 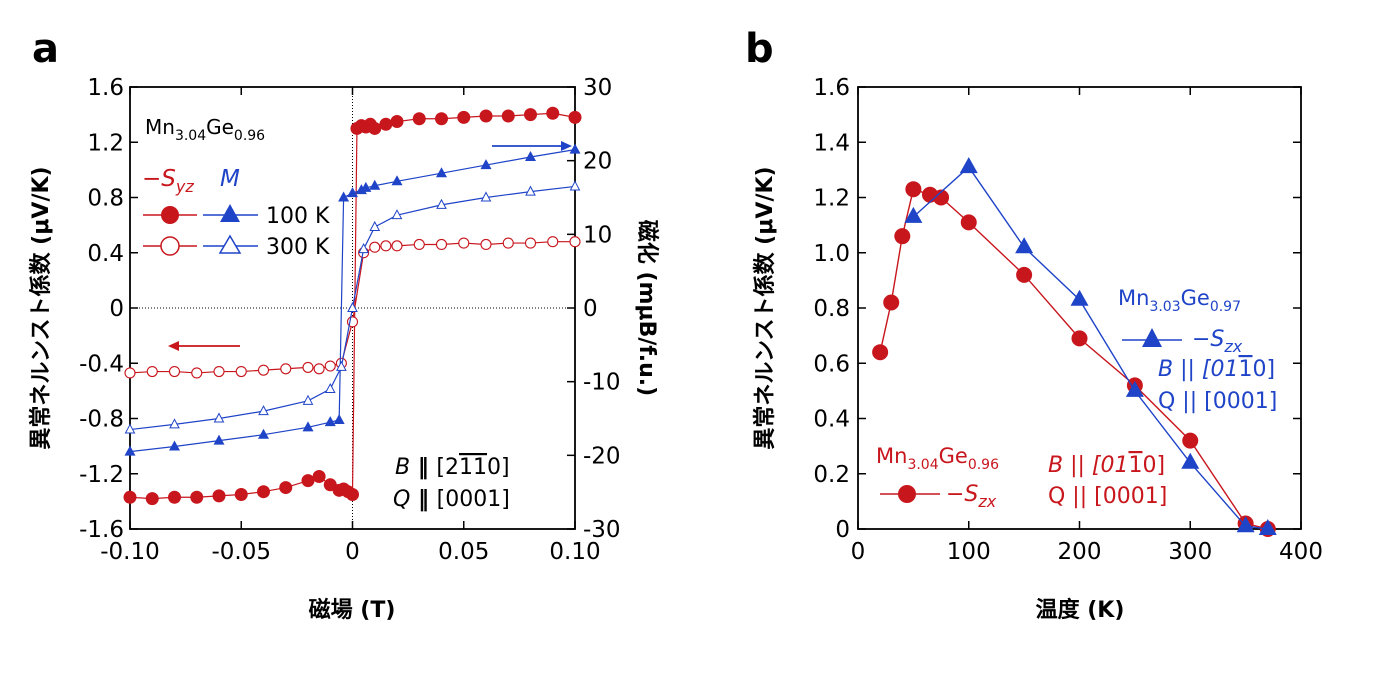 What do you see at coordinates (236, 216) in the screenshot?
I see `legend-row-100K: 100 K` at bounding box center [236, 216].